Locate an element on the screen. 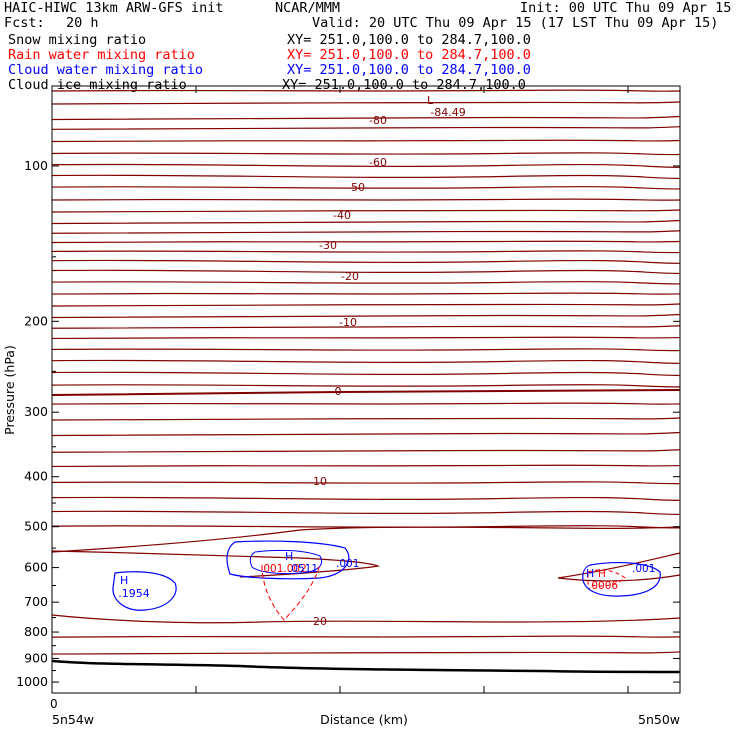  marker-type: L is located at coordinates (430, 100).